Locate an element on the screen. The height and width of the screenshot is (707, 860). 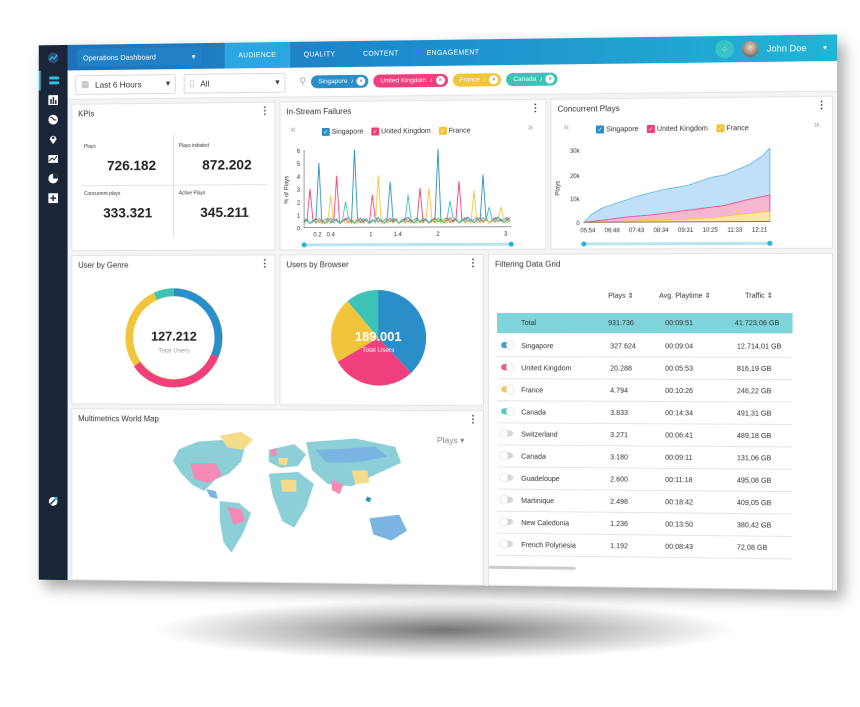
add-widget-icon is located at coordinates (53, 198).